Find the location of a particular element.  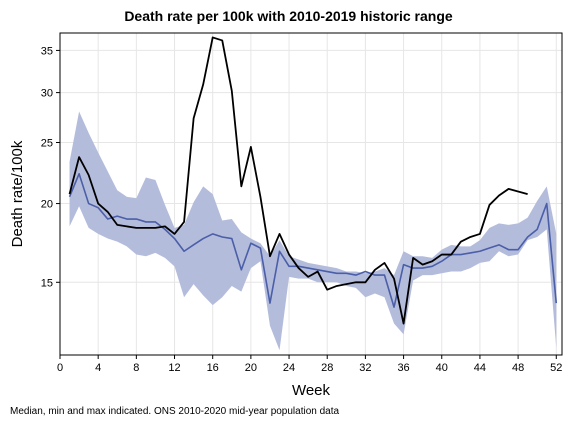

y-tick-label: 25 is located at coordinates (47, 143).